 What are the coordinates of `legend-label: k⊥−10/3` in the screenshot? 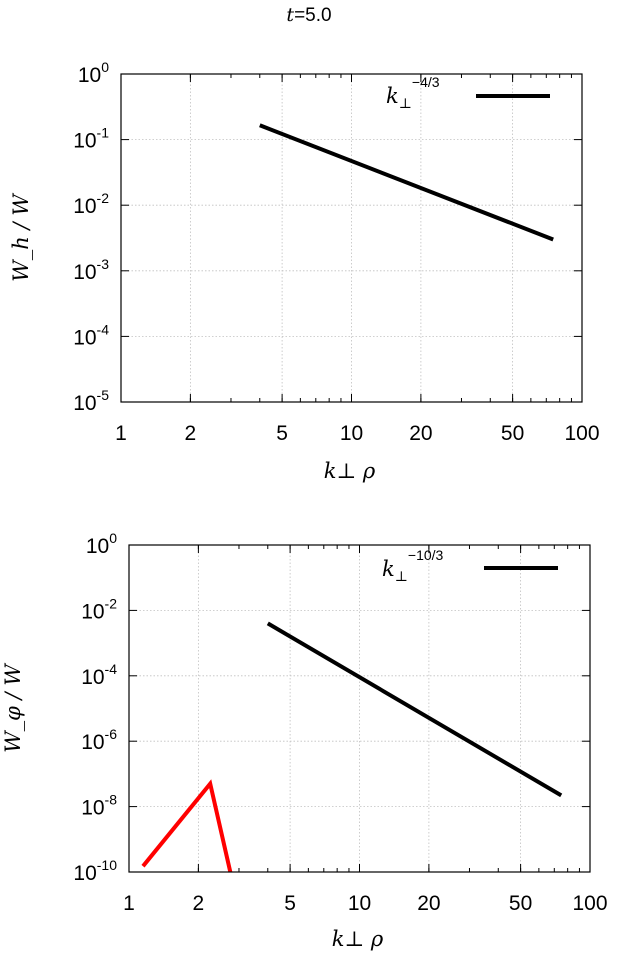 It's located at (413, 566).